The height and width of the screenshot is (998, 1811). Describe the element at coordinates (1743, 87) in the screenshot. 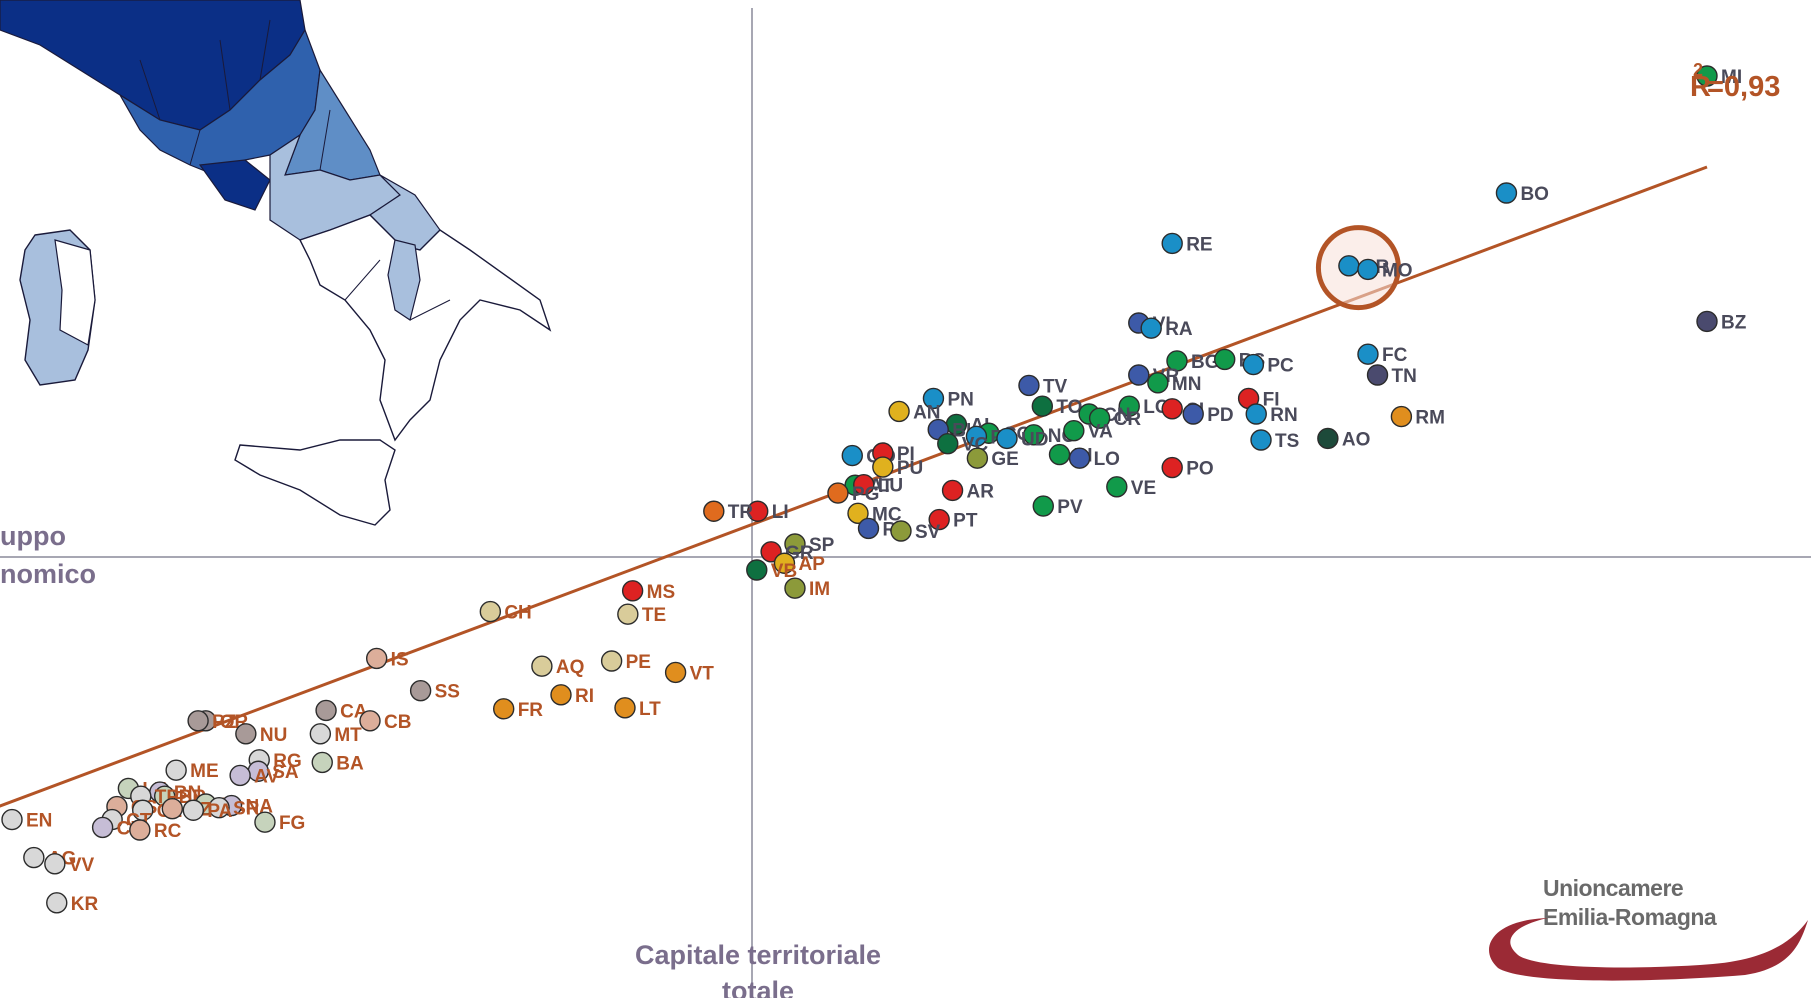

I see `r-squared-value: =0,93` at that location.